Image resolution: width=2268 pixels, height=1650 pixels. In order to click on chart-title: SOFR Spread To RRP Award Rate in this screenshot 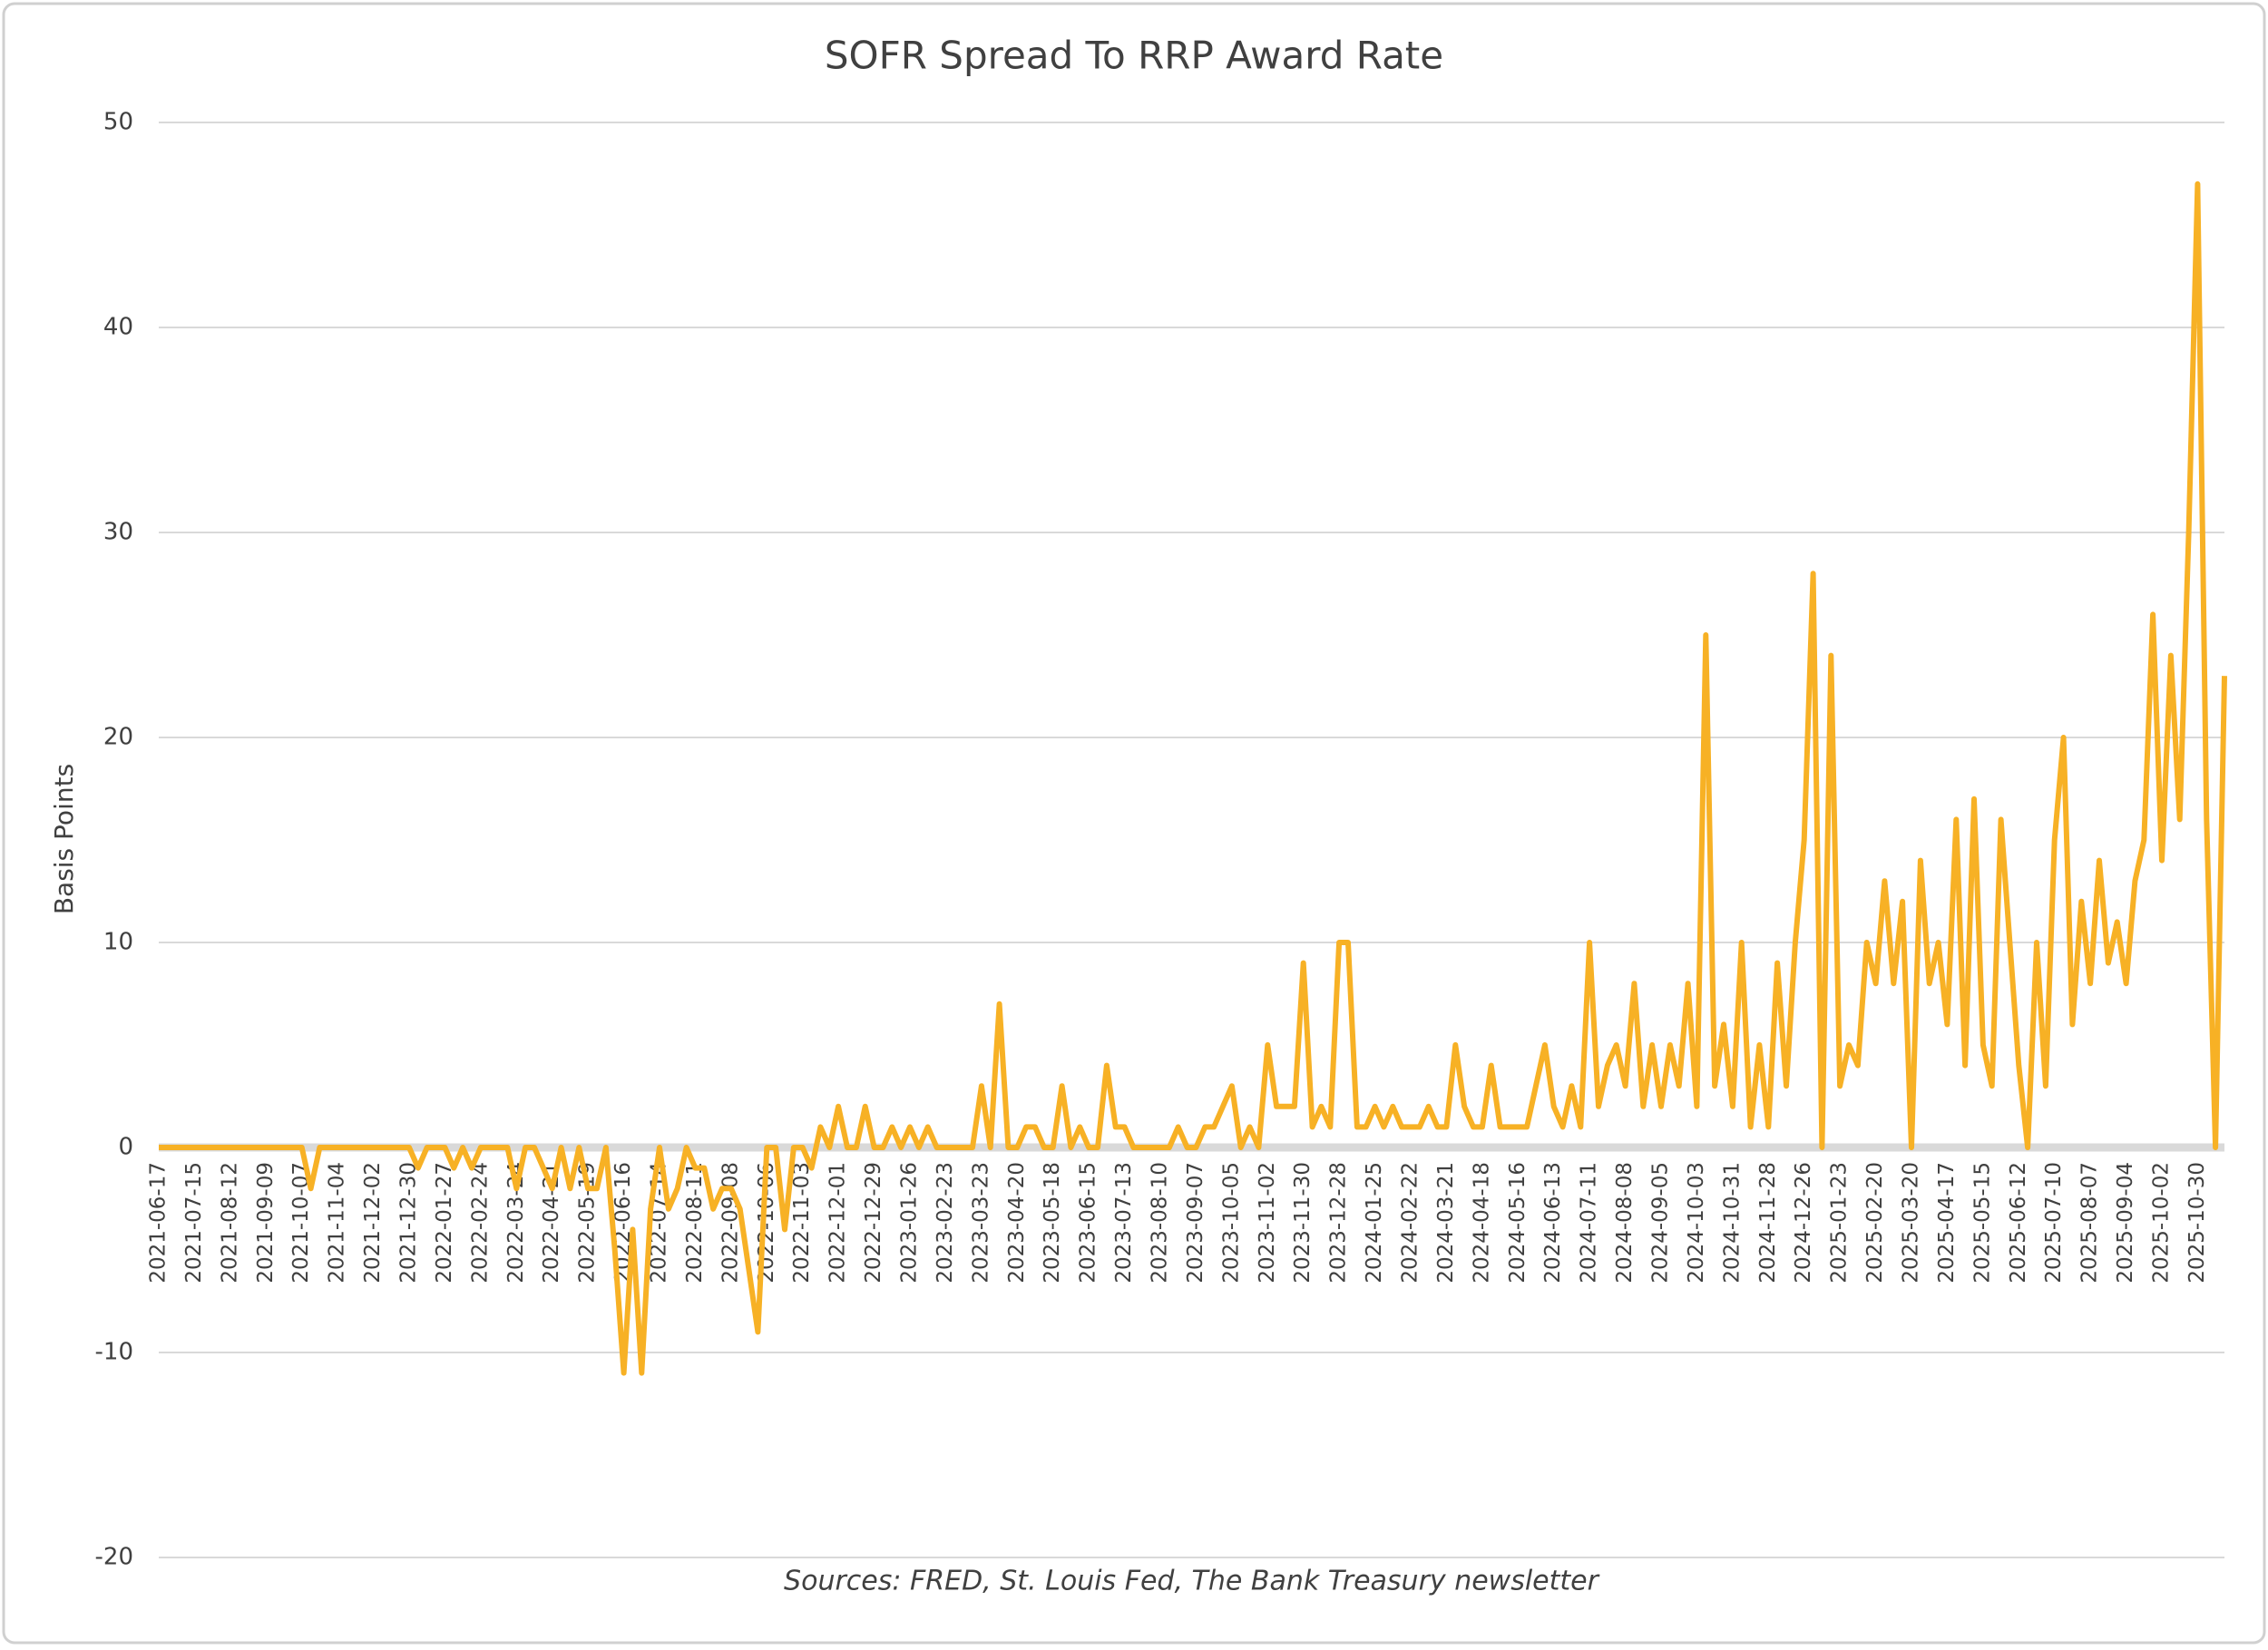, I will do `click(1134, 56)`.